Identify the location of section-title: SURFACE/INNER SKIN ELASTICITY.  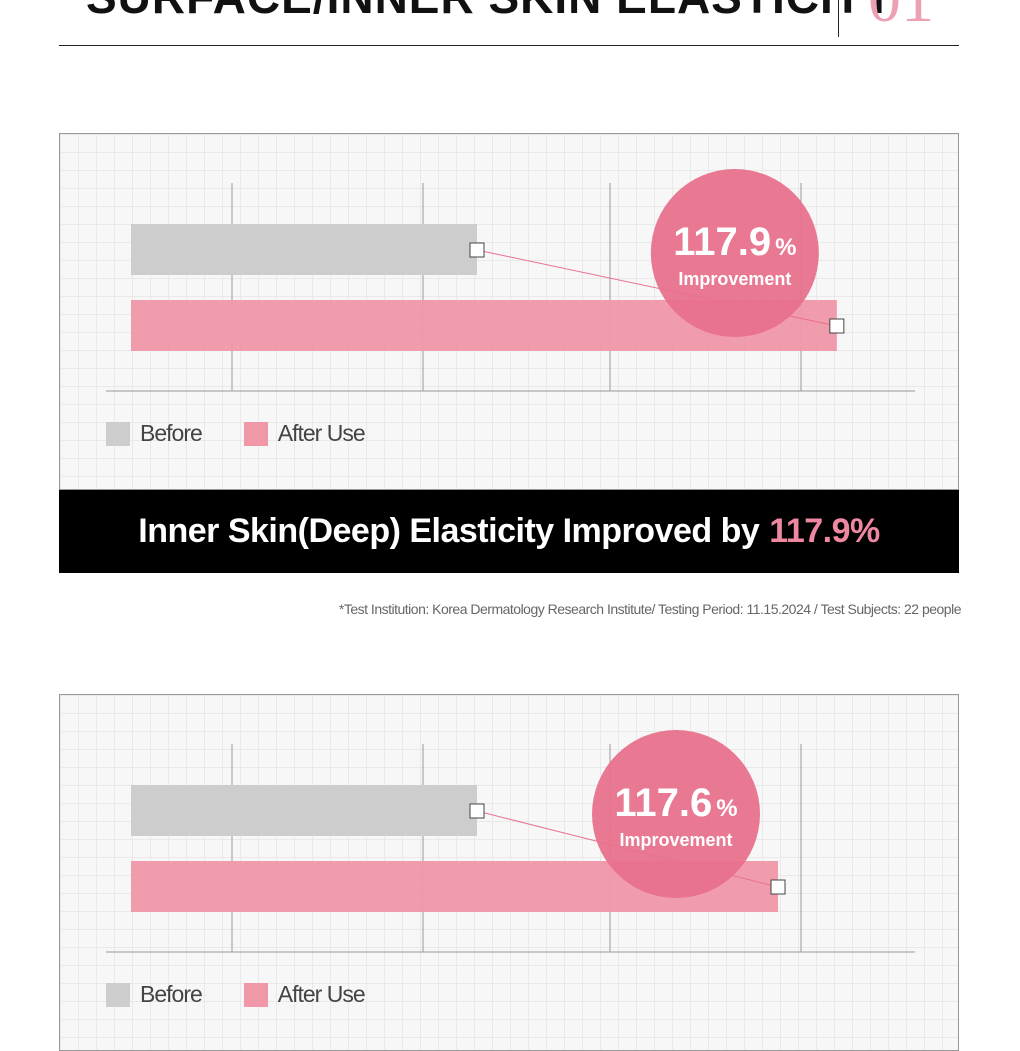
(490, 12).